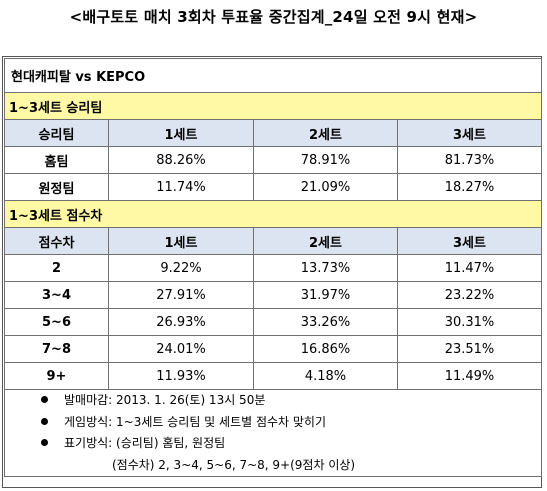 Image resolution: width=547 pixels, height=491 pixels. What do you see at coordinates (469, 349) in the screenshot?
I see `table-cell: 23.51%` at bounding box center [469, 349].